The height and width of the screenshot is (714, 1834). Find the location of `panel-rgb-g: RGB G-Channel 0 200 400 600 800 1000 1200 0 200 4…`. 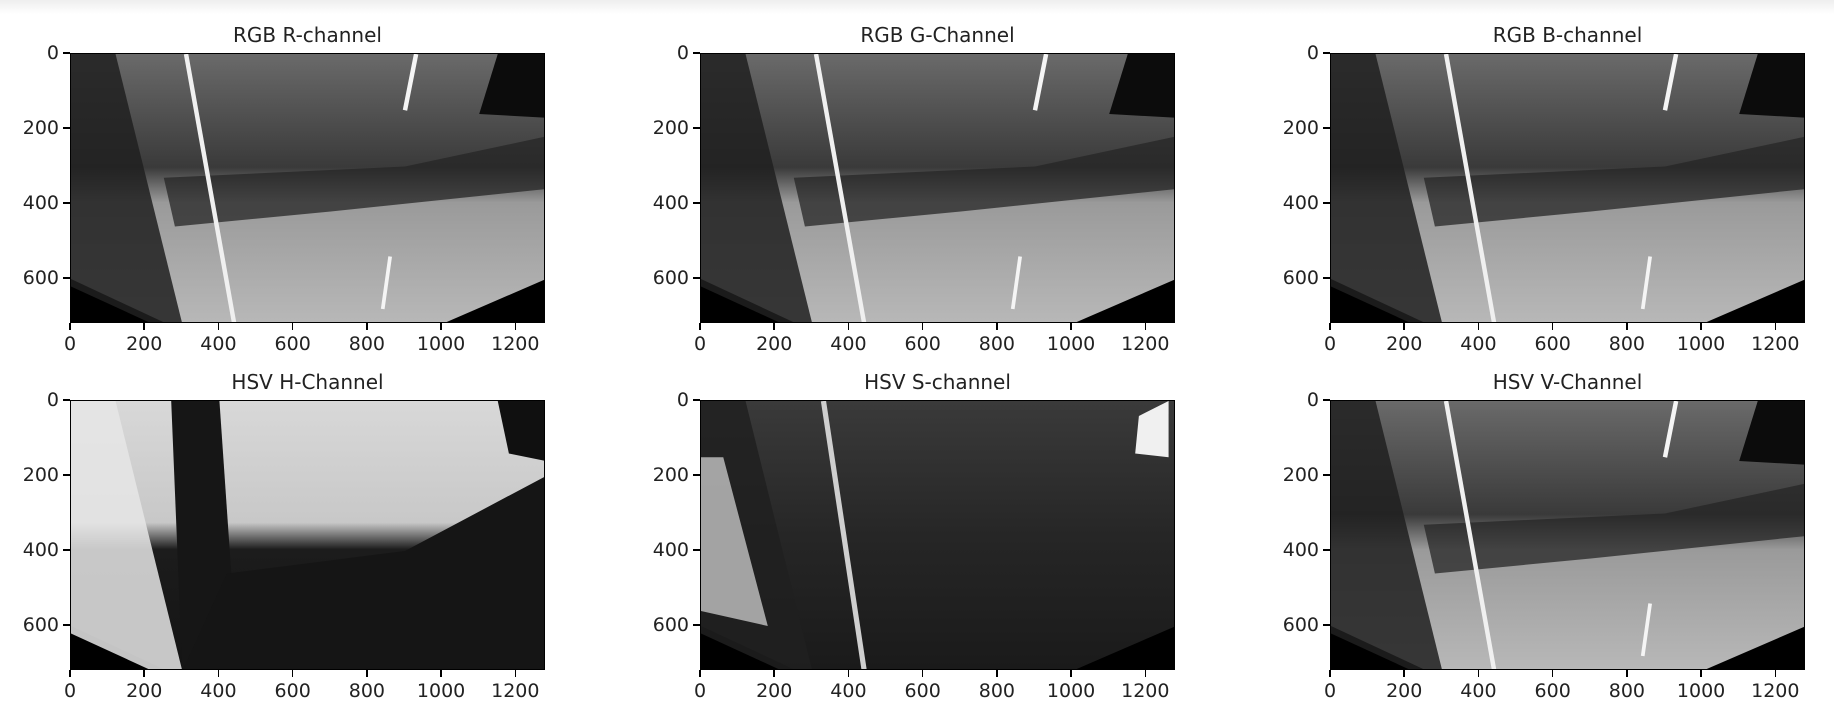

panel-rgb-g: RGB G-Channel 0 200 400 600 800 1000 1200 0 200 4… is located at coordinates (914, 189).